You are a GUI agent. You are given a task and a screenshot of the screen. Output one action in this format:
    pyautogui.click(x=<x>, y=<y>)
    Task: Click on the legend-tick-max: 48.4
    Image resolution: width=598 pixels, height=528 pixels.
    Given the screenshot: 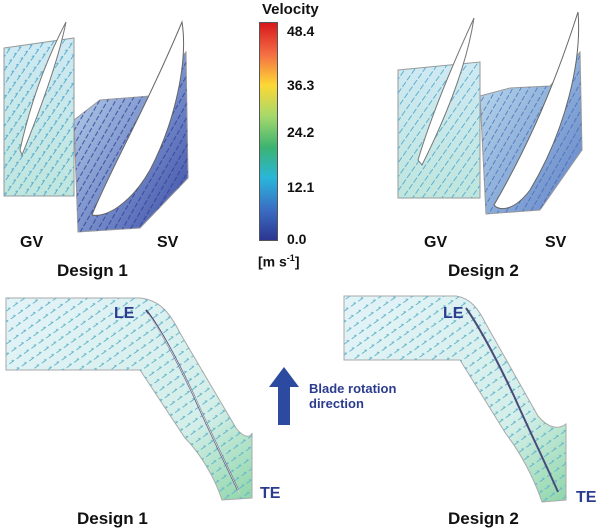 What is the action you would take?
    pyautogui.click(x=301, y=31)
    